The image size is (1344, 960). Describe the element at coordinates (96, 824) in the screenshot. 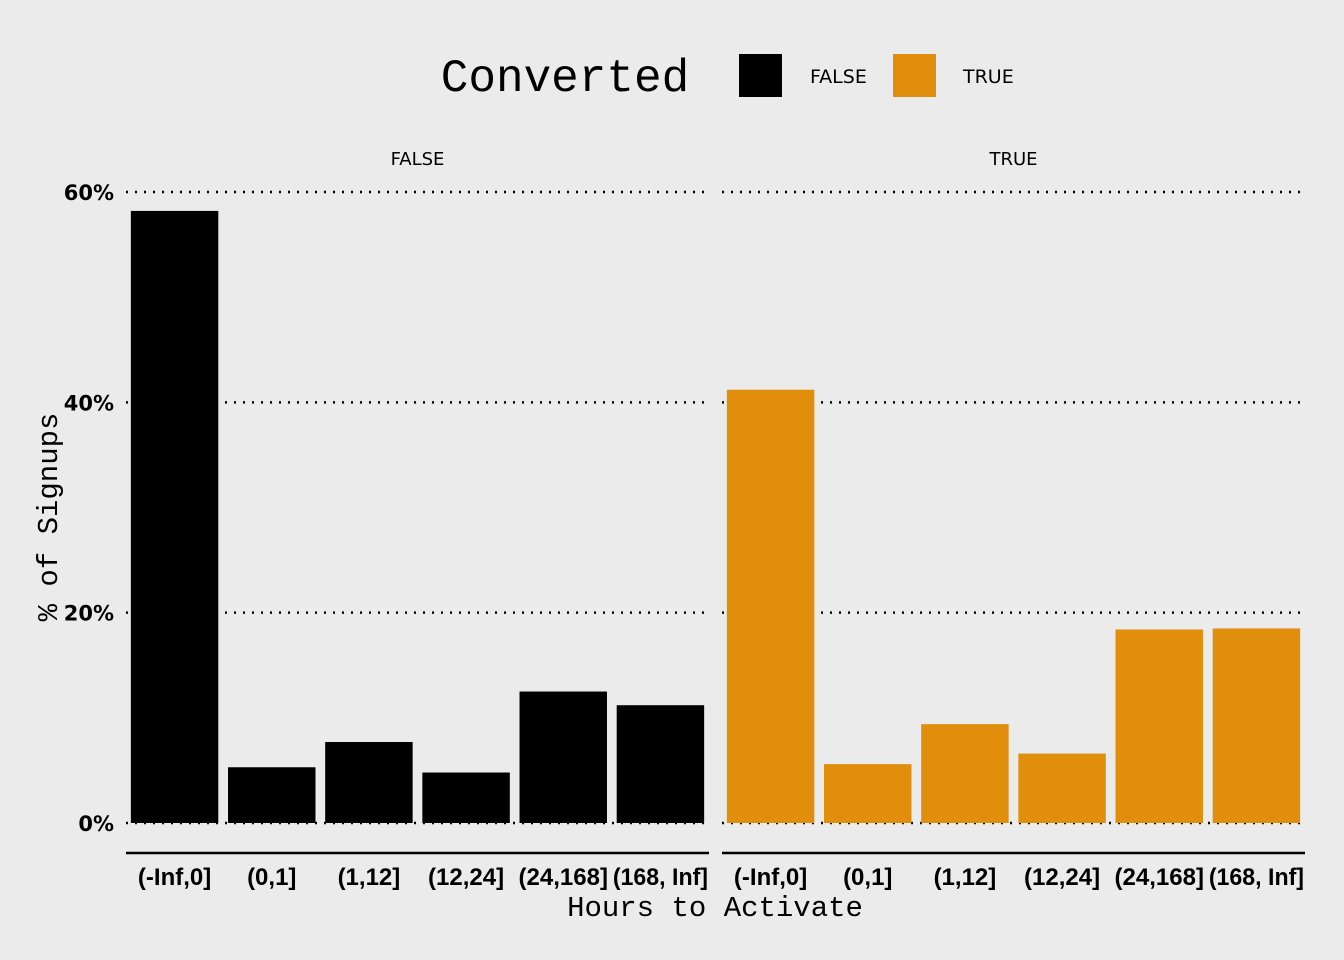

I see `y-tick-label: 0%` at that location.